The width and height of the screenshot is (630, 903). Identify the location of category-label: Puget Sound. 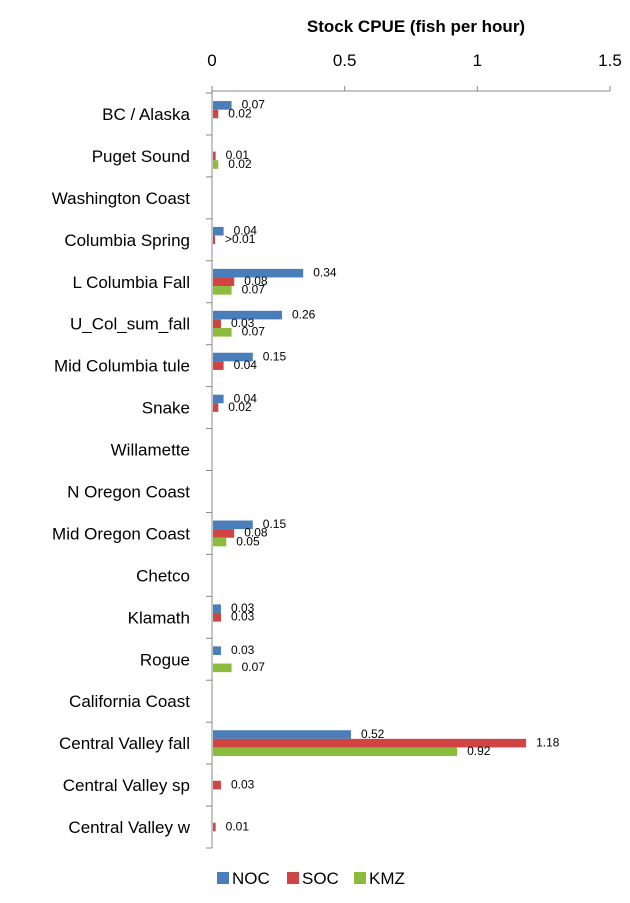
(141, 156).